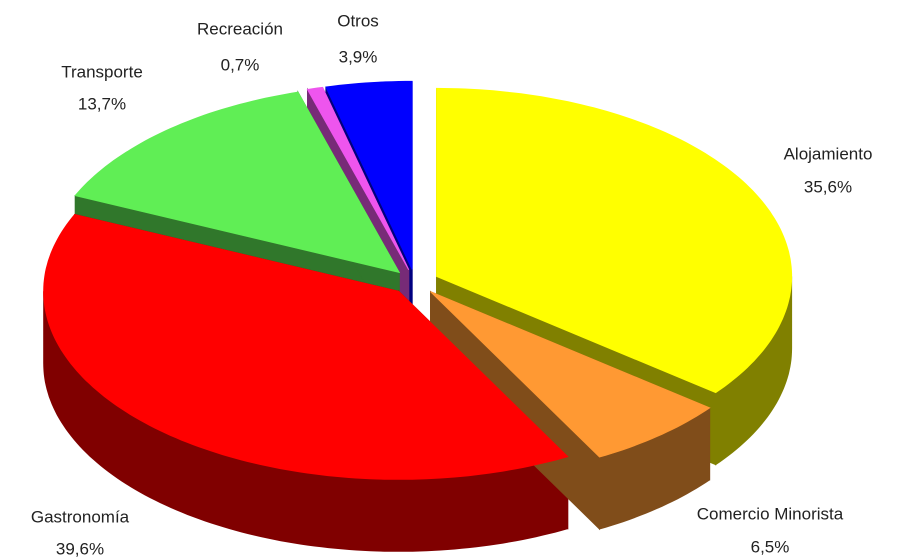 The image size is (901, 560). I want to click on slice-value: 35,6%, so click(828, 186).